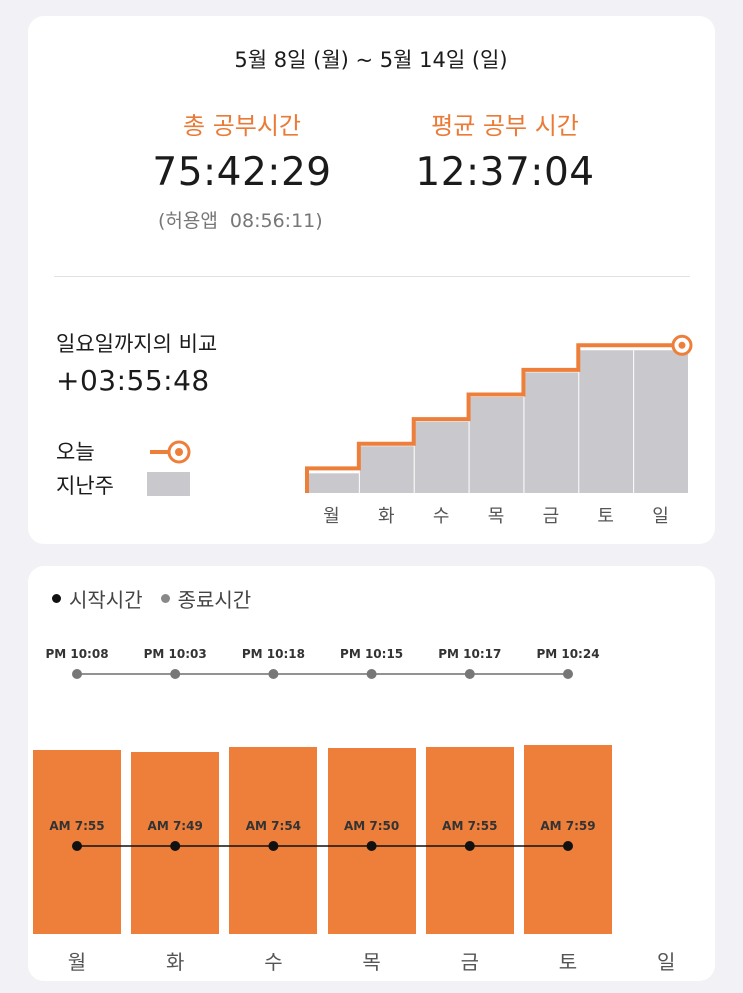  I want to click on average-study-value: 12:37:04, so click(505, 172).